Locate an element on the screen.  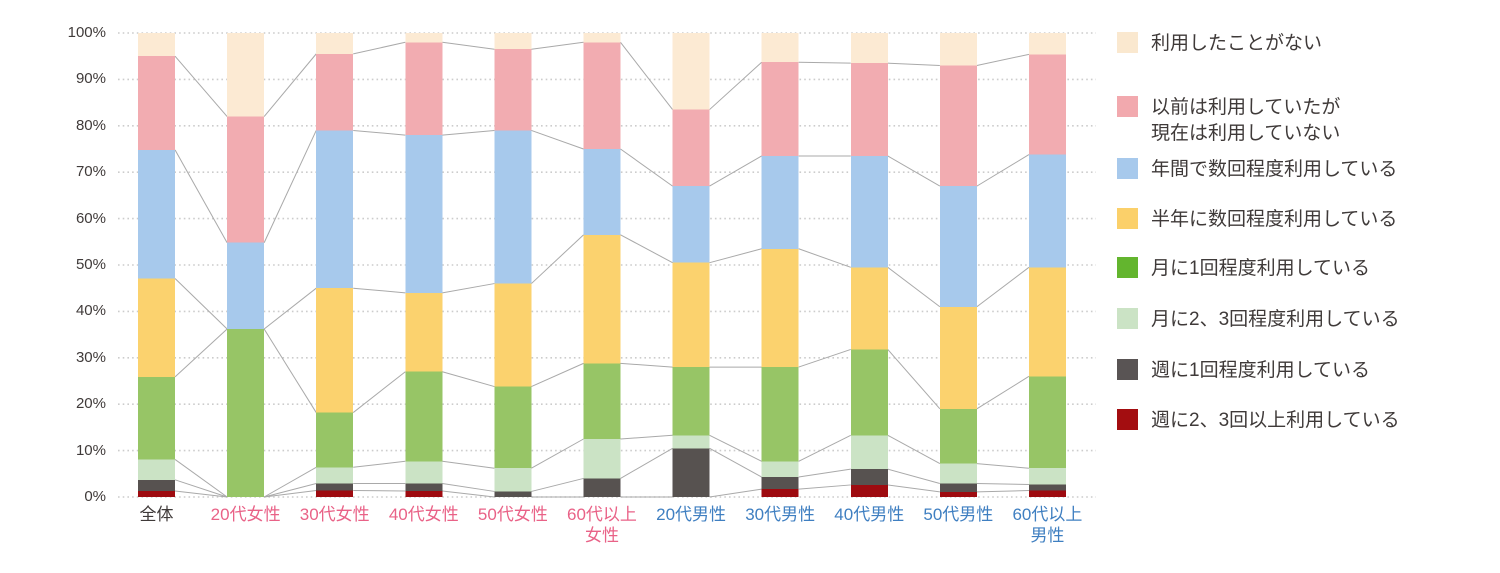
x-axis-label: 20代女性 is located at coordinates (245, 514).